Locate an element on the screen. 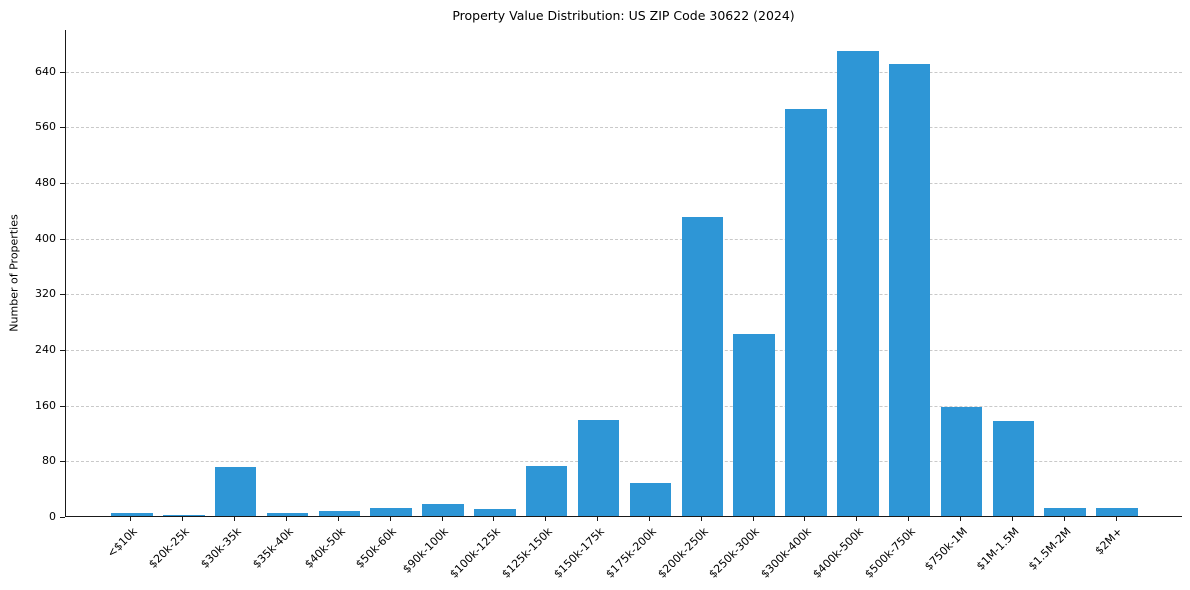 This screenshot has height=590, width=1190. x-tick-label: $175k-200k is located at coordinates (630, 553).